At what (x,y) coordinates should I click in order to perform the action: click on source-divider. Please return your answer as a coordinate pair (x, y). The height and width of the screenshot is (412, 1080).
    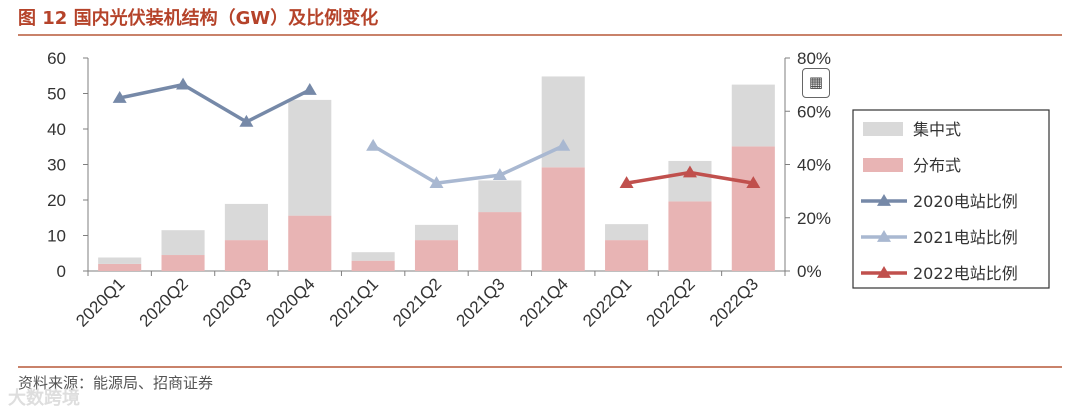
    Looking at the image, I should click on (540, 367).